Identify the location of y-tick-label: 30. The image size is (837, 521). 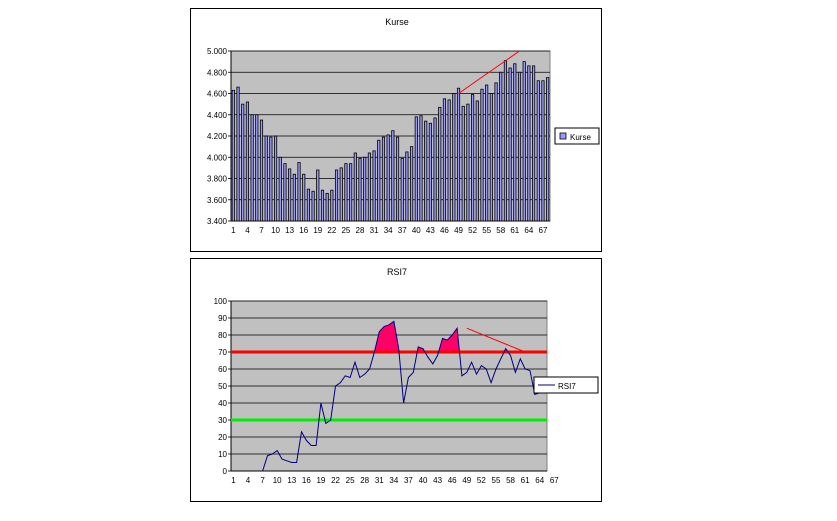
(222, 420).